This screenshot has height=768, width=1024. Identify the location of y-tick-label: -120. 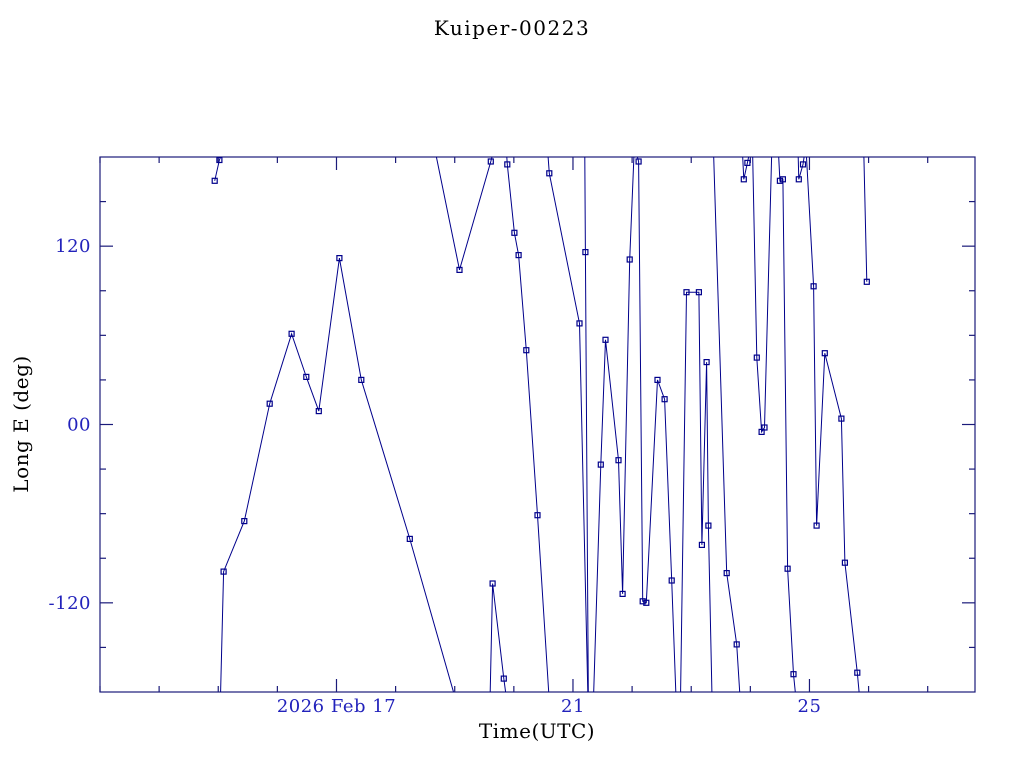
(70, 603).